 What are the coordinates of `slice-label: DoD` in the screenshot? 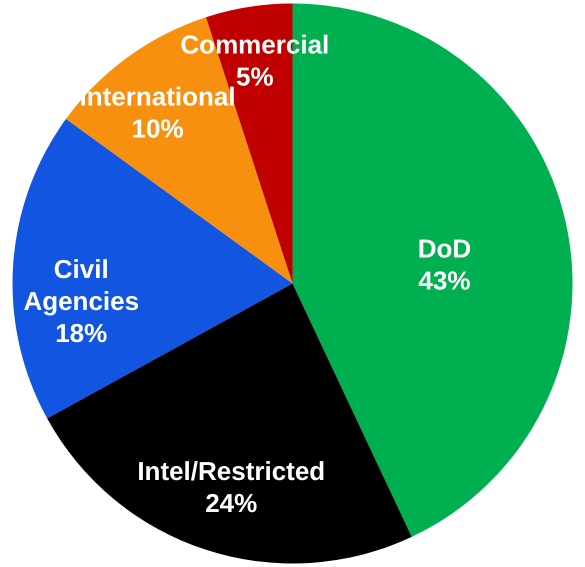 It's located at (445, 249).